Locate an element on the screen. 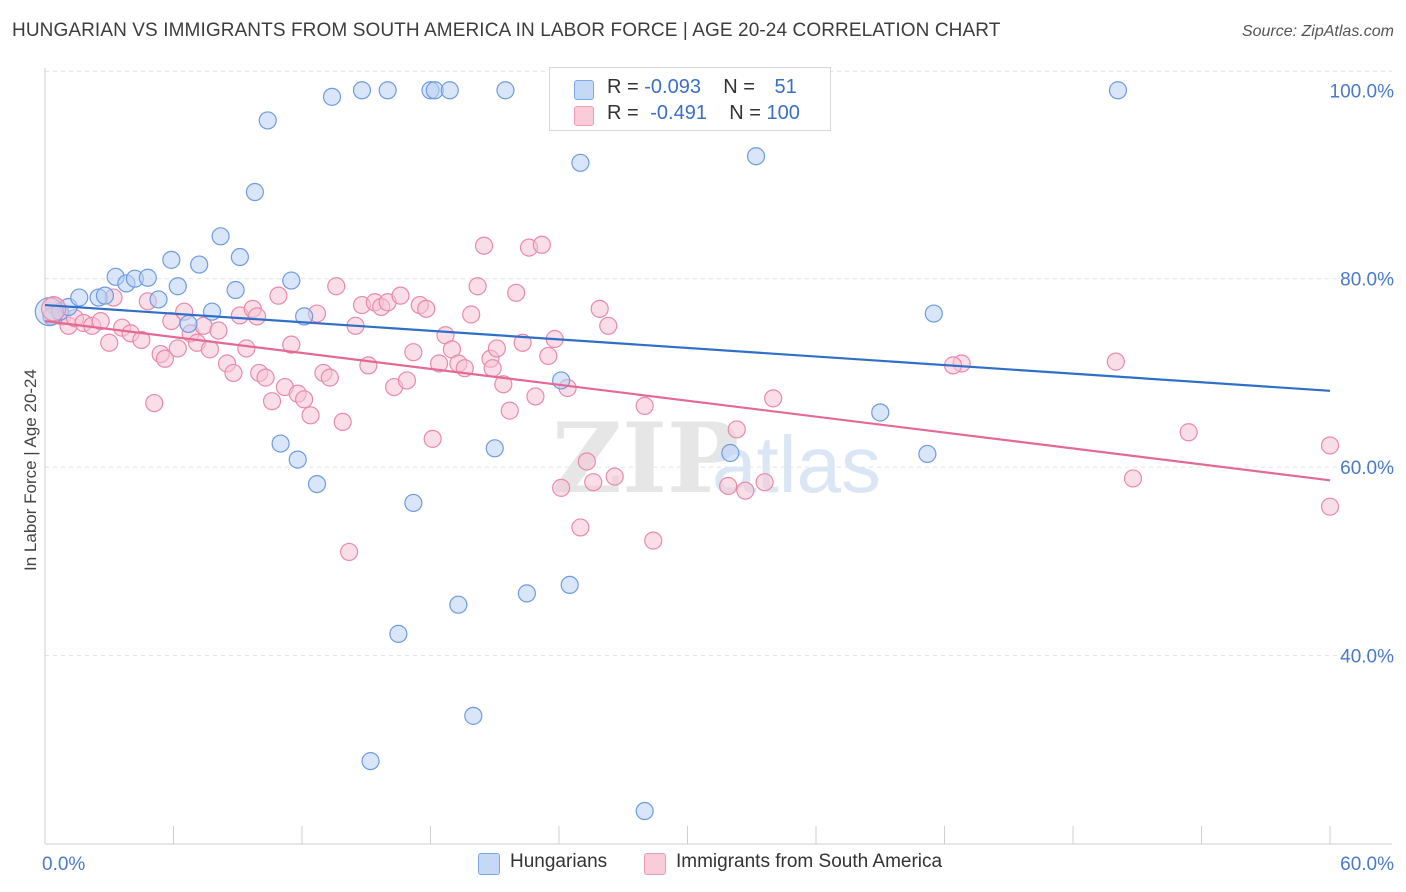 This screenshot has height=892, width=1406. x-tick-label-max: 60.0% is located at coordinates (1367, 864).